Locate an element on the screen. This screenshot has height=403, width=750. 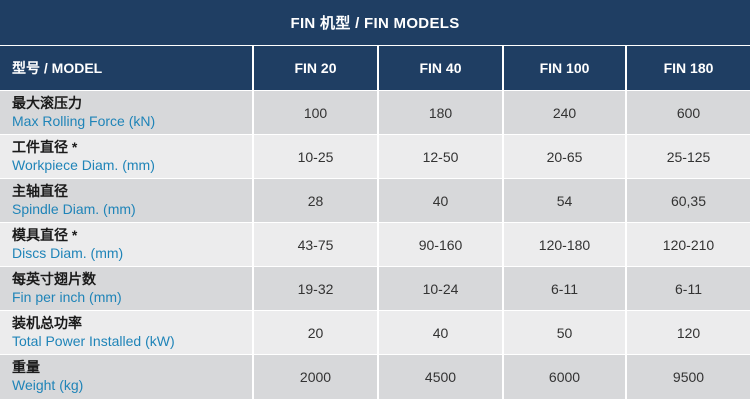
model-header-fin100: FIN 100 is located at coordinates (564, 68).